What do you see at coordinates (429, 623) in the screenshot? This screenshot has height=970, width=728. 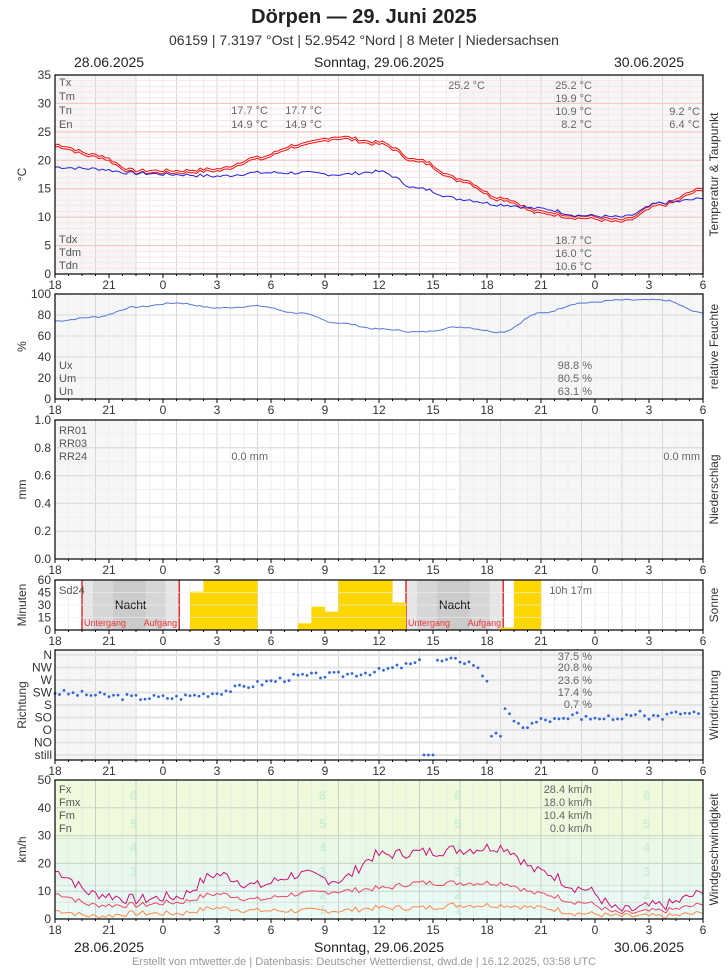 I see `svg-text: Untergang` at bounding box center [429, 623].